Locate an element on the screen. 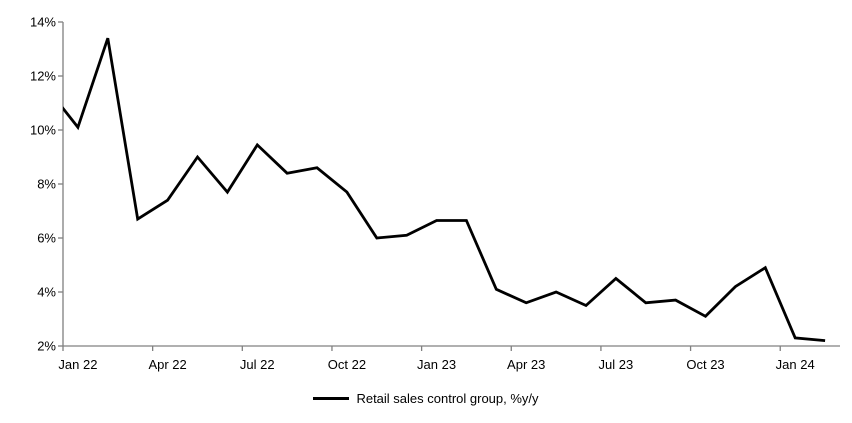  y-tick-label: 4% is located at coordinates (46, 292).